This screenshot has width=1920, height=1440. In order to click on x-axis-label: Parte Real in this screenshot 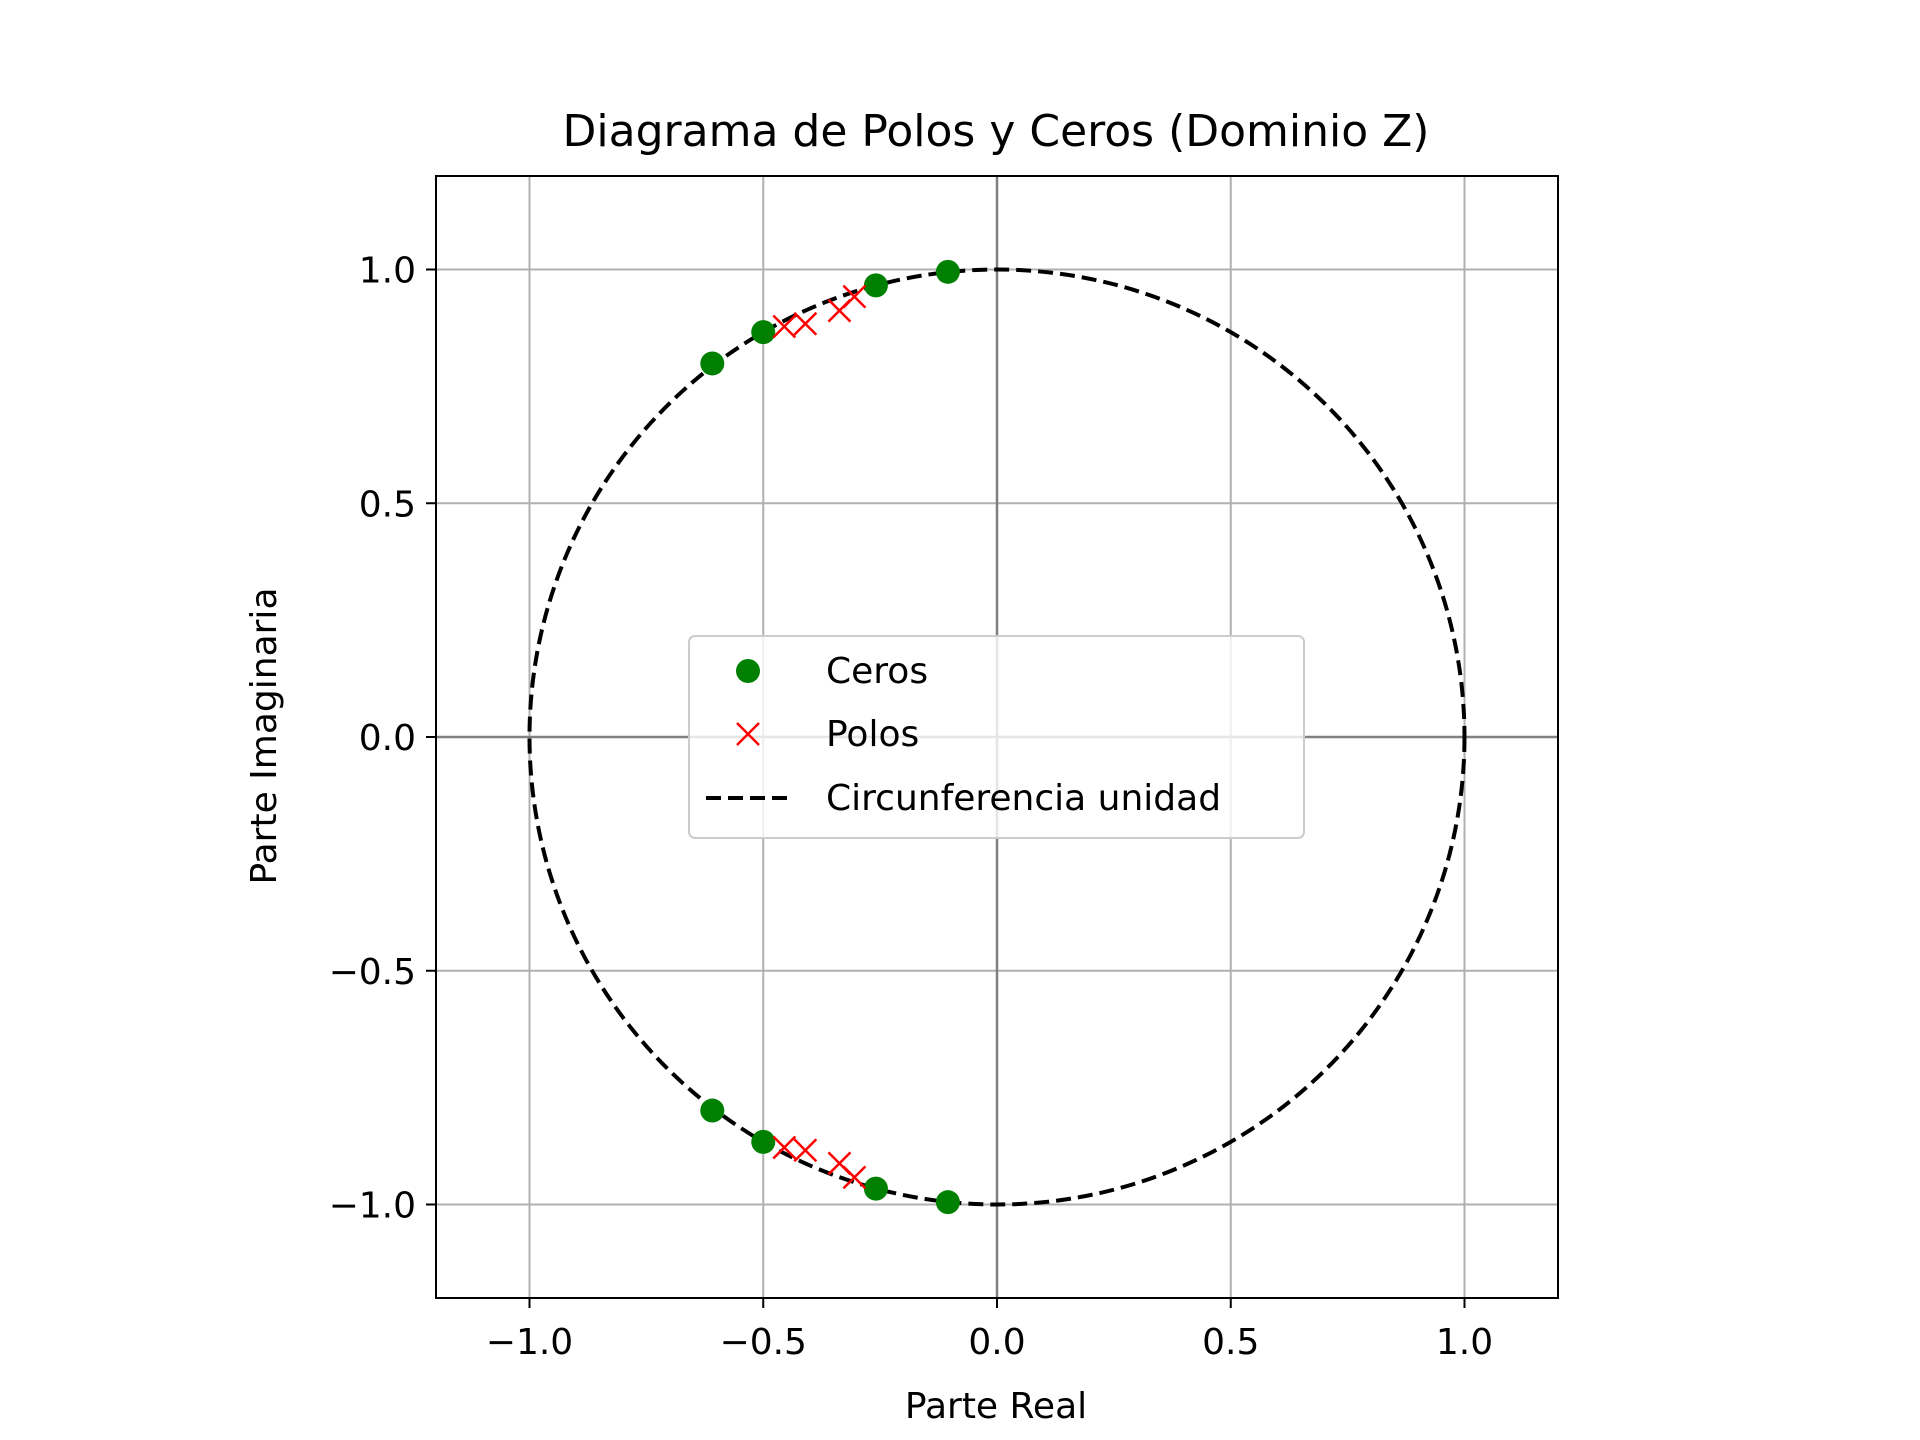, I will do `click(996, 1406)`.